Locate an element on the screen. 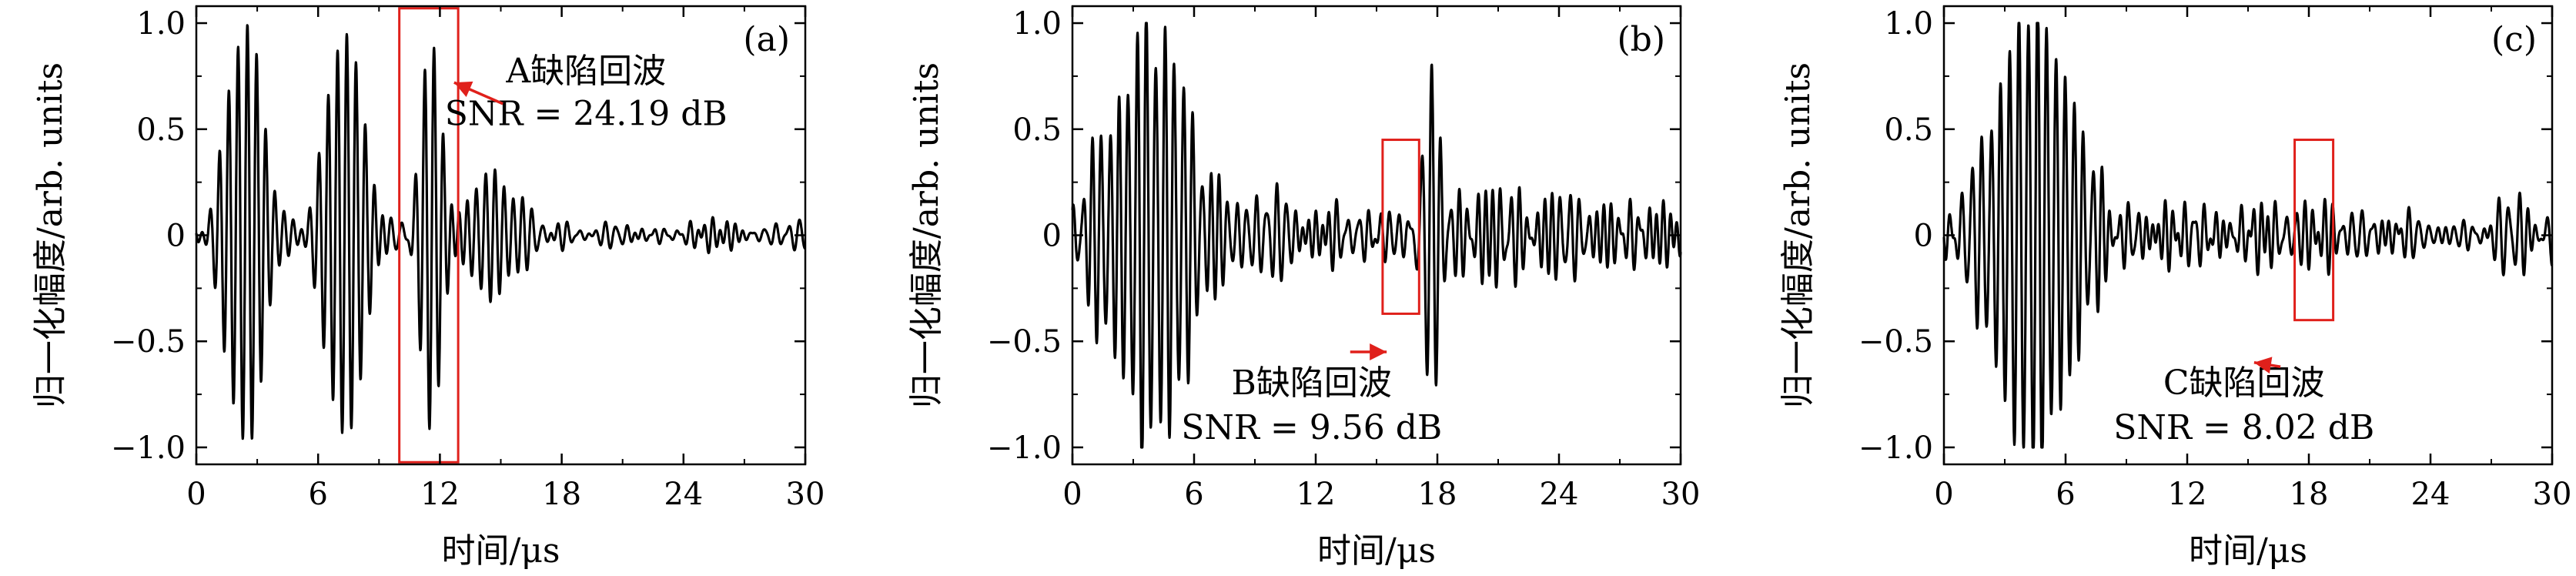 The image size is (2576, 576). panel-label: (a) is located at coordinates (766, 39).